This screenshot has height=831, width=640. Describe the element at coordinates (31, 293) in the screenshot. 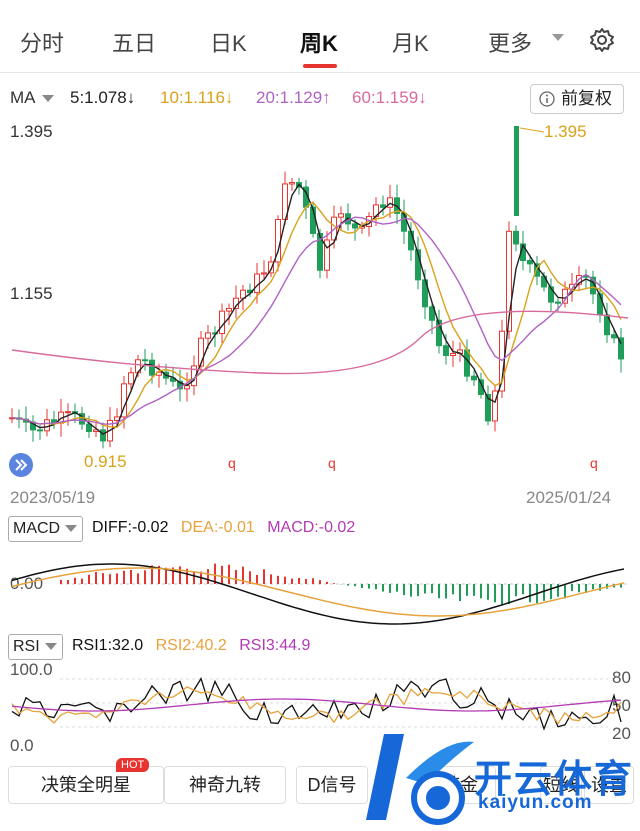

I see `y-tick-mid: 1.155` at that location.